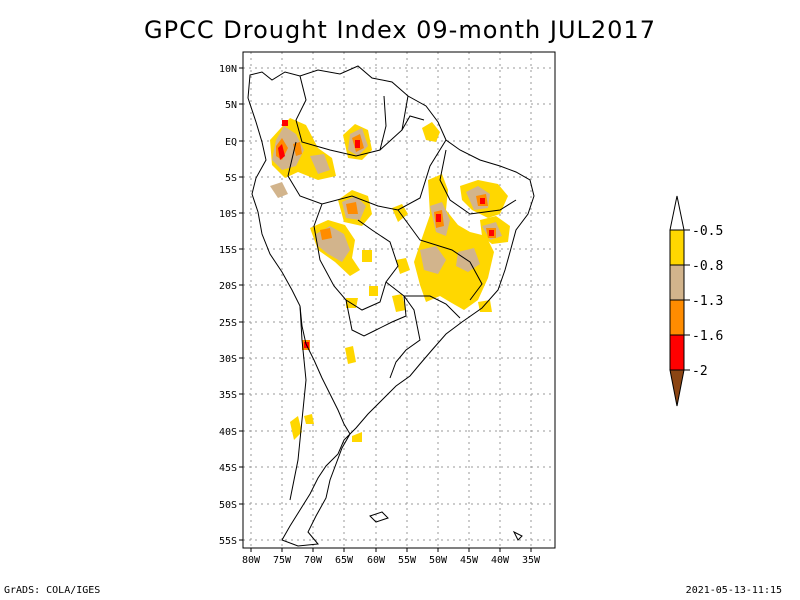  I want to click on lon-label: 55W, so click(407, 560).